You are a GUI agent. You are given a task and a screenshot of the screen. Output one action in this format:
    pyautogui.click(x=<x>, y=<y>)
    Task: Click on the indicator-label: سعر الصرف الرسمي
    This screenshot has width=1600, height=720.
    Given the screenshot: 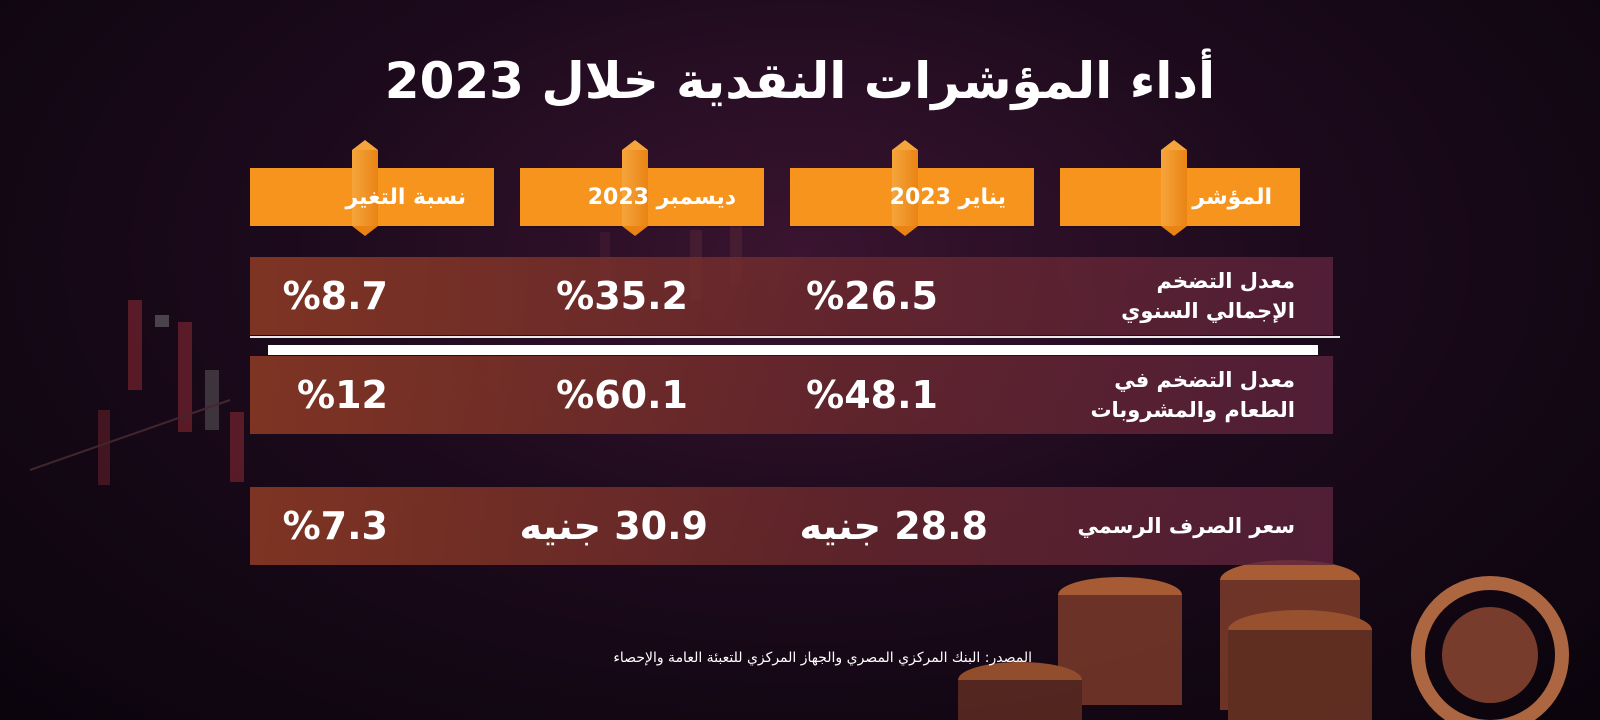 What is the action you would take?
    pyautogui.click(x=1186, y=525)
    